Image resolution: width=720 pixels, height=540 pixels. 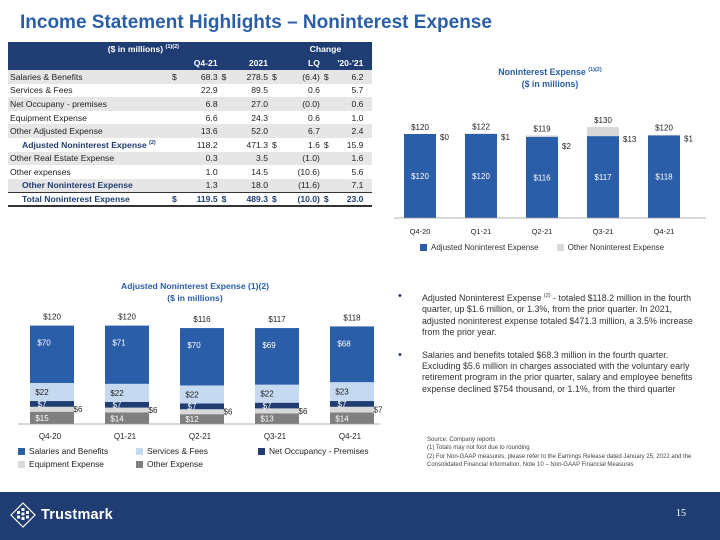 I want to click on table-row: Equipment Expense 6.6 24.3 0.6 1.0, so click(x=190, y=118).